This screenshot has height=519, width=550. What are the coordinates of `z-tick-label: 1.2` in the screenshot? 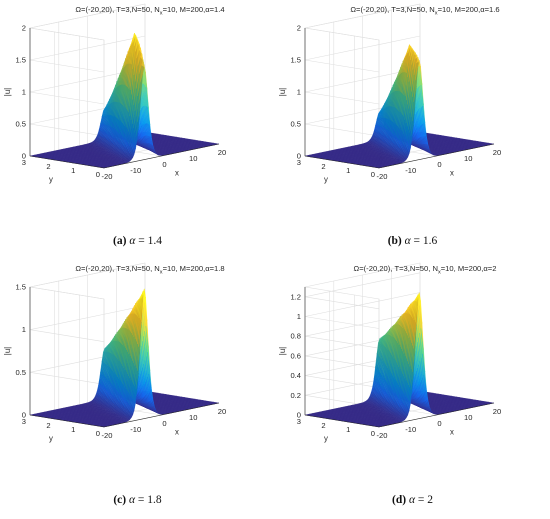 It's located at (295, 296).